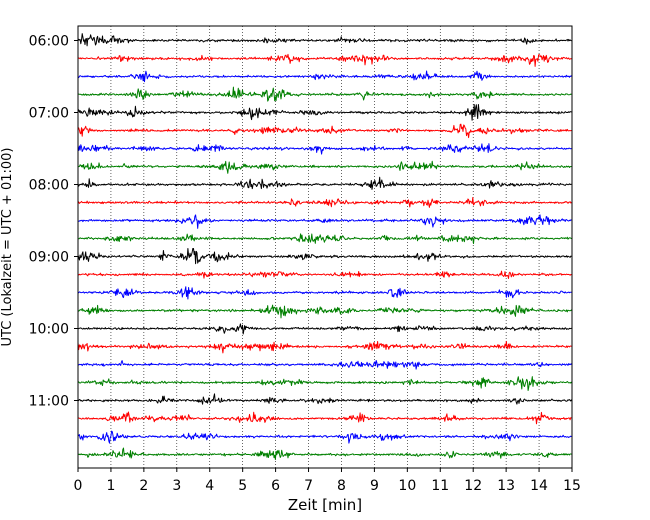  What do you see at coordinates (325, 505) in the screenshot?
I see `x-axis-label: Zeit [min]` at bounding box center [325, 505].